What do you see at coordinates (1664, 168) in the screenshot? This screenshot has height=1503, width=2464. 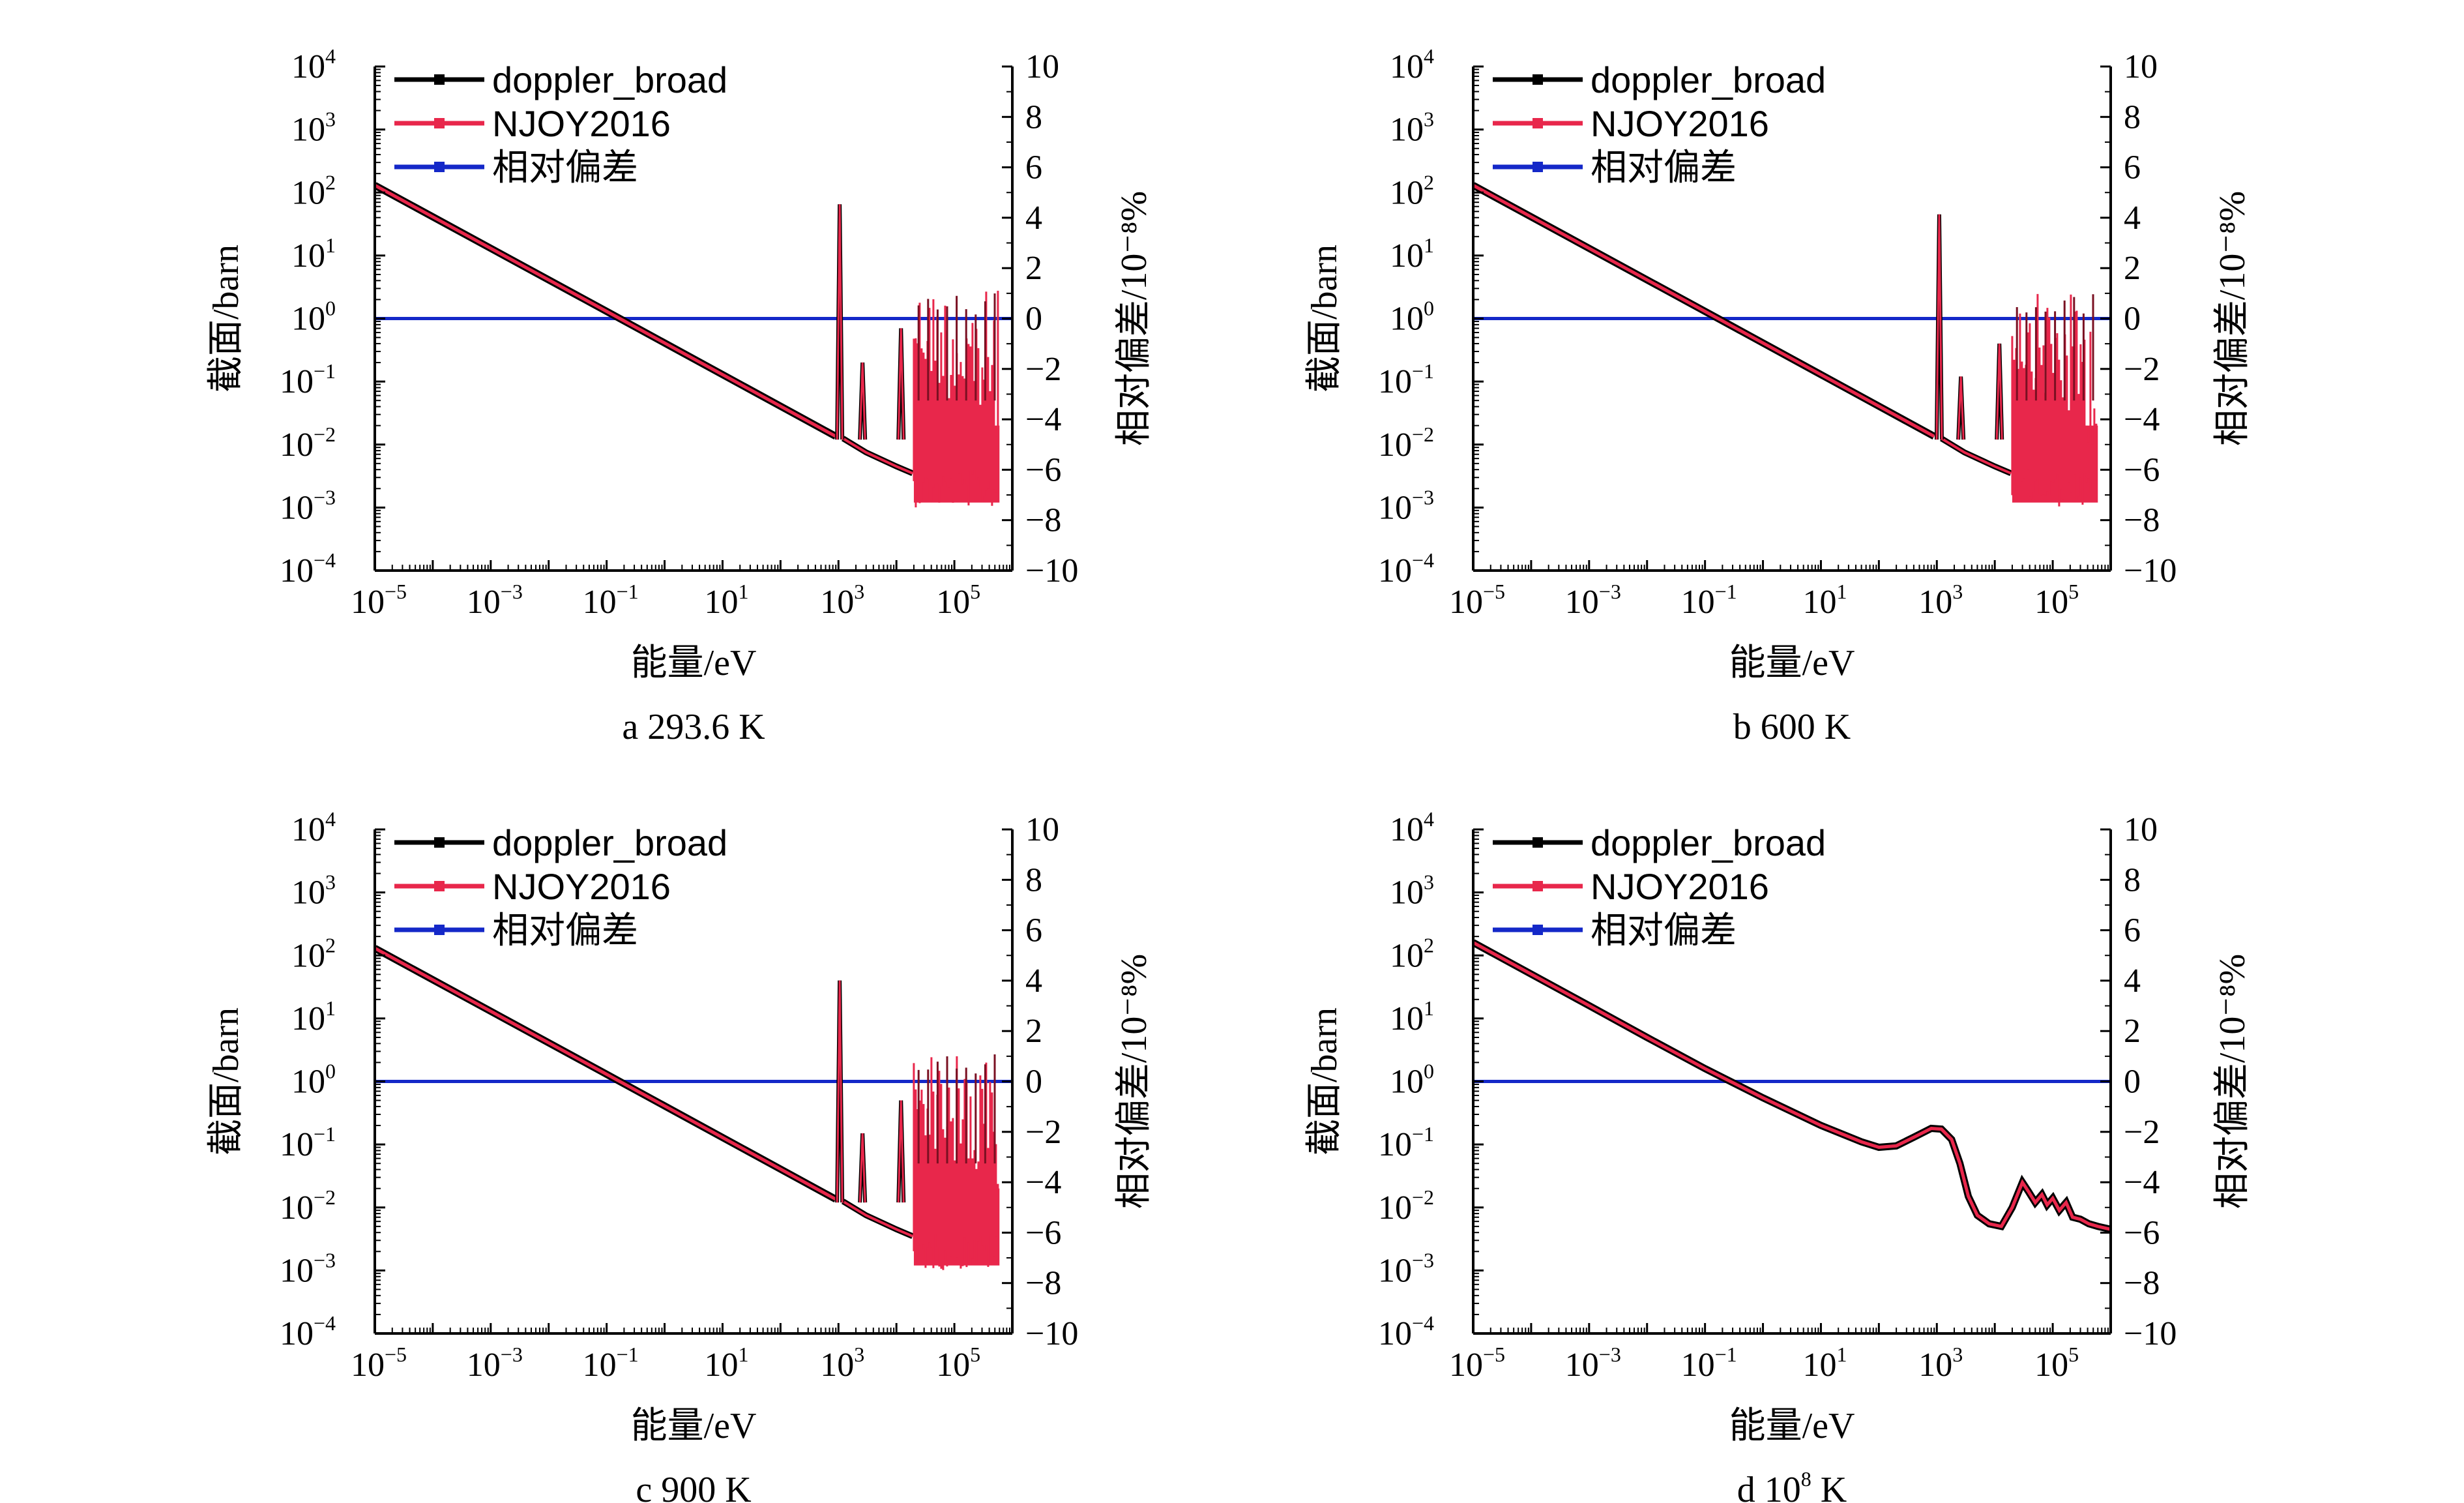 I see `legend-label: 相对偏差` at bounding box center [1664, 168].